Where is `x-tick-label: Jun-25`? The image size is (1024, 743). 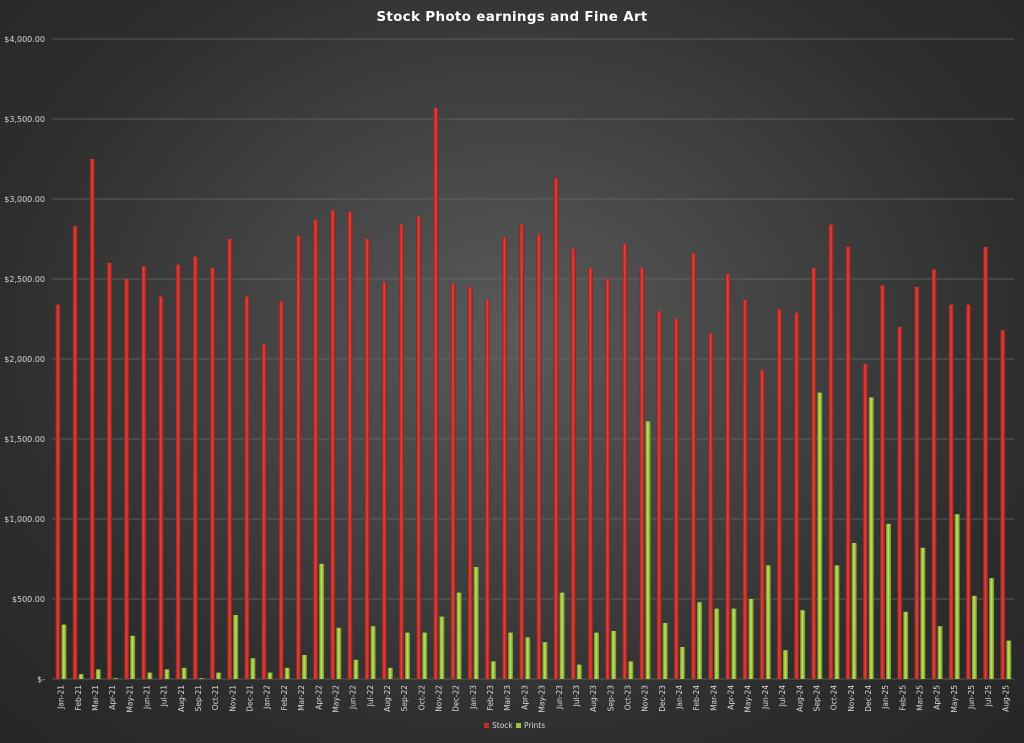
x-tick-label: Jun-25 is located at coordinates (971, 697).